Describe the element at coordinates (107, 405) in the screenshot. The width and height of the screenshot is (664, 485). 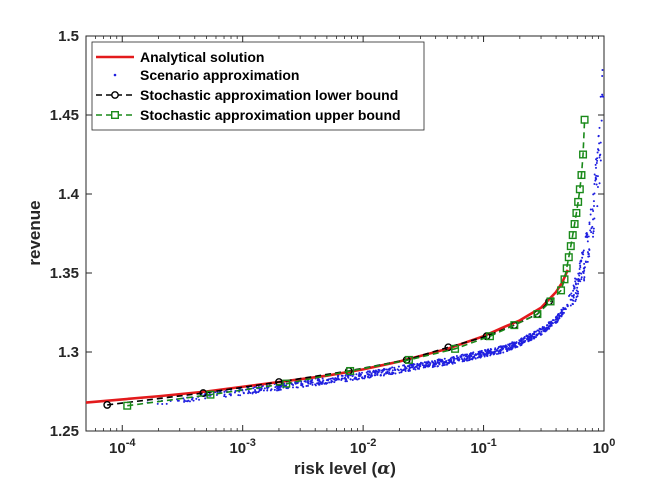
I see `lower-bound-marker` at that location.